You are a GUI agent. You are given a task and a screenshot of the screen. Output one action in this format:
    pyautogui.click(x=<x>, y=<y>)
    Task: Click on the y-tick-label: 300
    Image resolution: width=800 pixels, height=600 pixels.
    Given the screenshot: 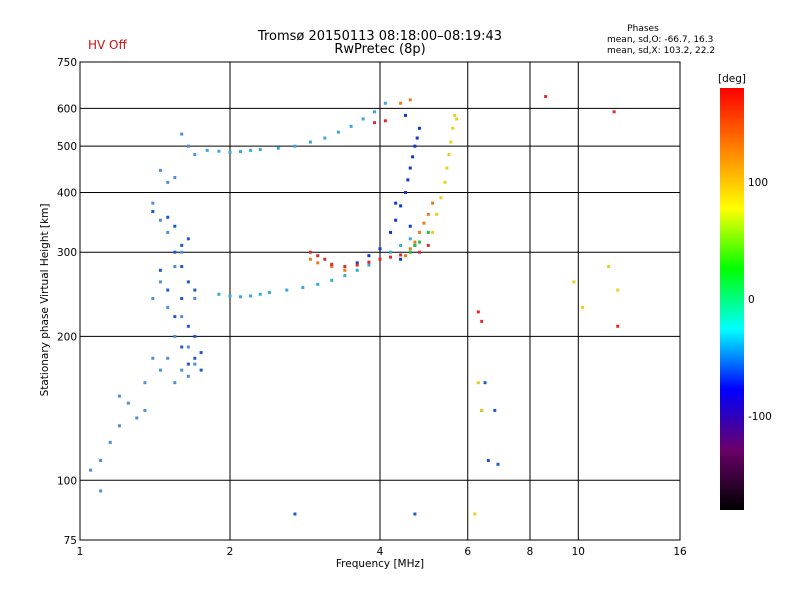 What is the action you would take?
    pyautogui.click(x=67, y=253)
    